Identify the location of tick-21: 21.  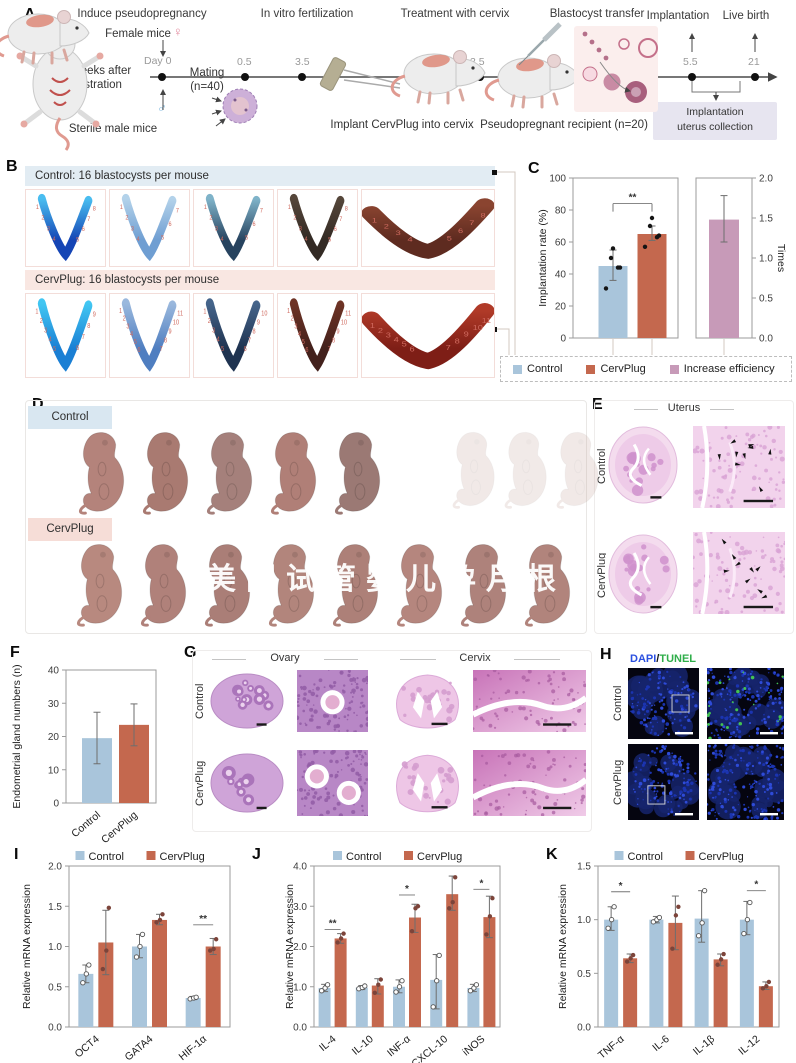
(754, 62).